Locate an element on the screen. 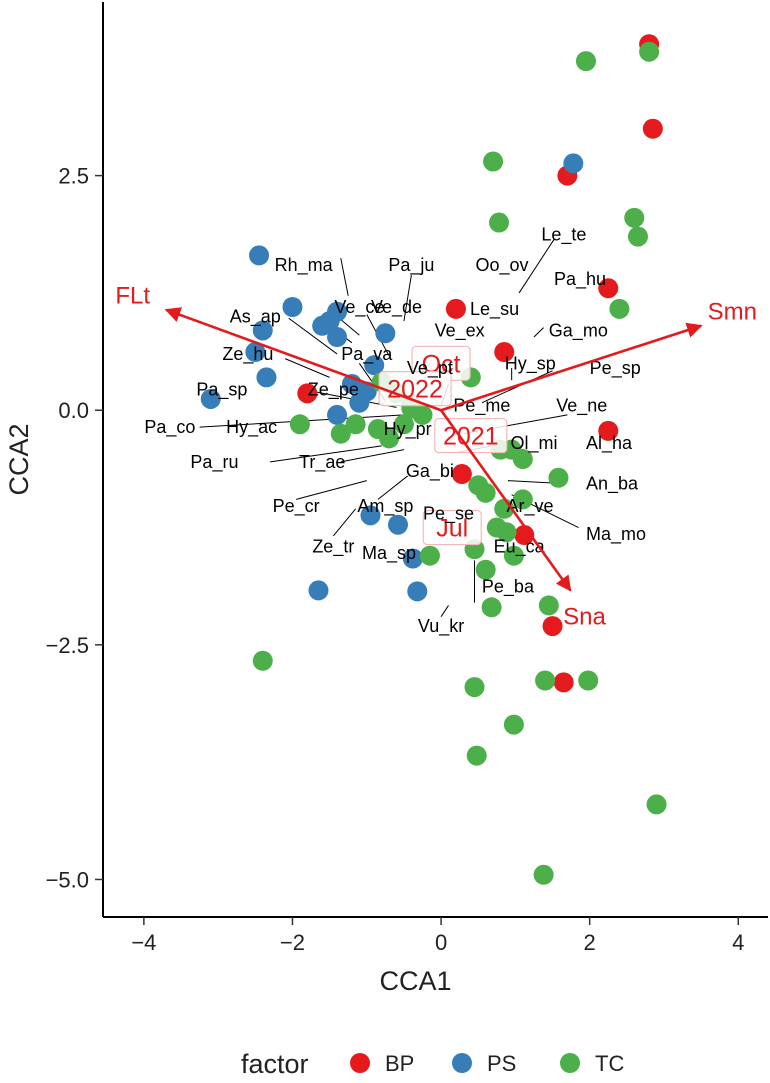 Image resolution: width=770 pixels, height=1083 pixels. species-label: Hy_sp is located at coordinates (530, 363).